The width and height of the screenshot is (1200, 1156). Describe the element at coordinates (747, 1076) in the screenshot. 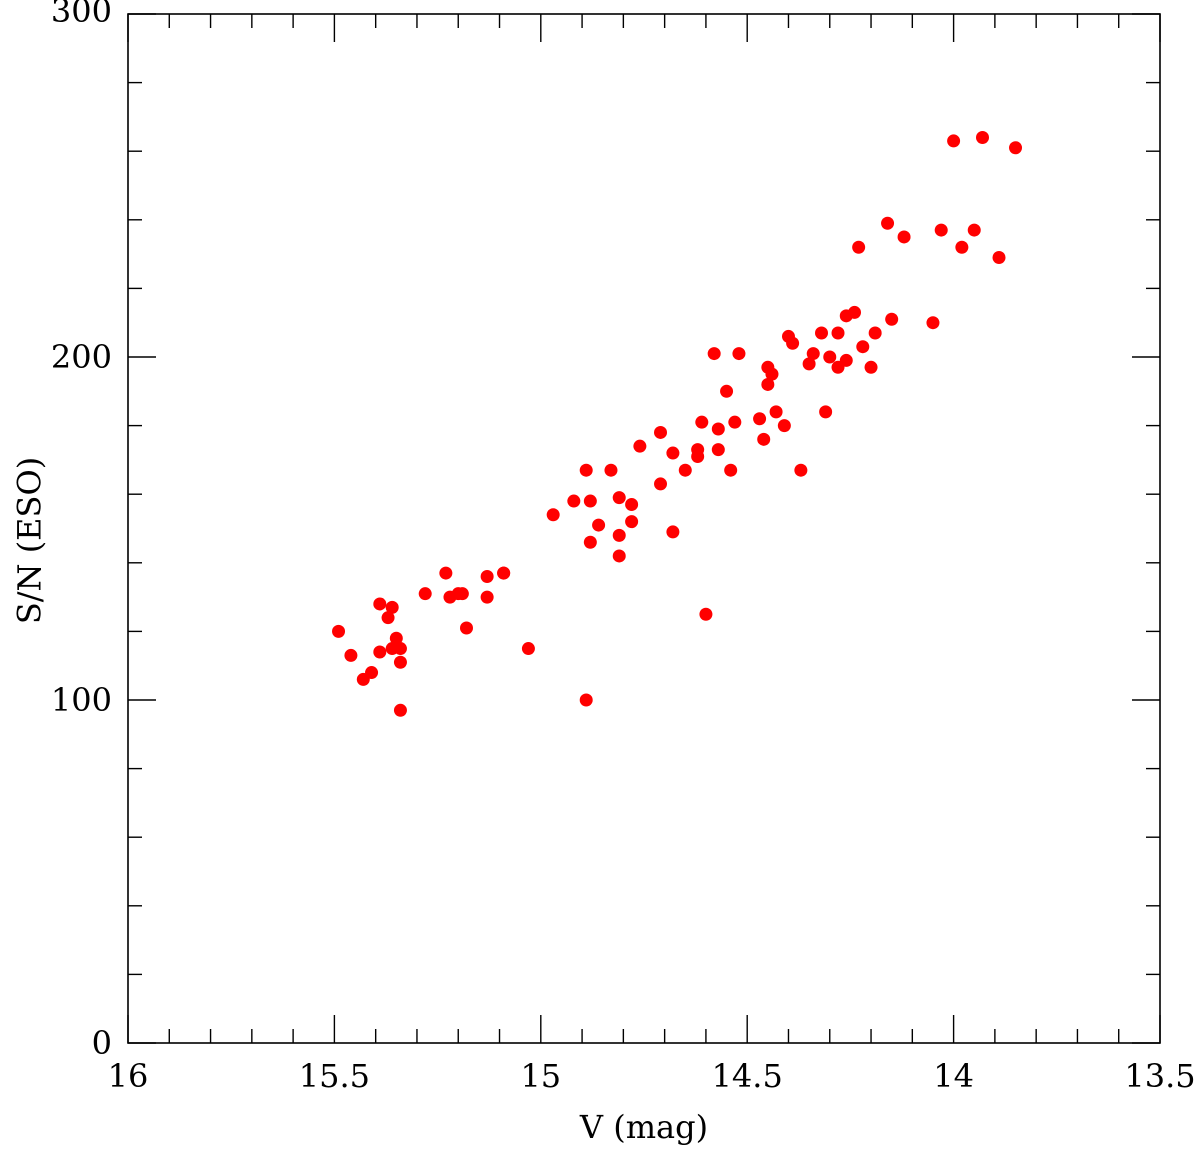

I see `x-tick-label: 14.5` at that location.